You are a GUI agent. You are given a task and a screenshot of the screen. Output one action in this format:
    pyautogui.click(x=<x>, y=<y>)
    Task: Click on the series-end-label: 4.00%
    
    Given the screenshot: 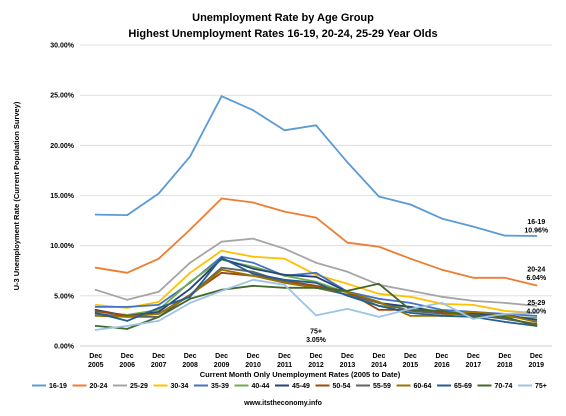 What is the action you would take?
    pyautogui.click(x=536, y=311)
    